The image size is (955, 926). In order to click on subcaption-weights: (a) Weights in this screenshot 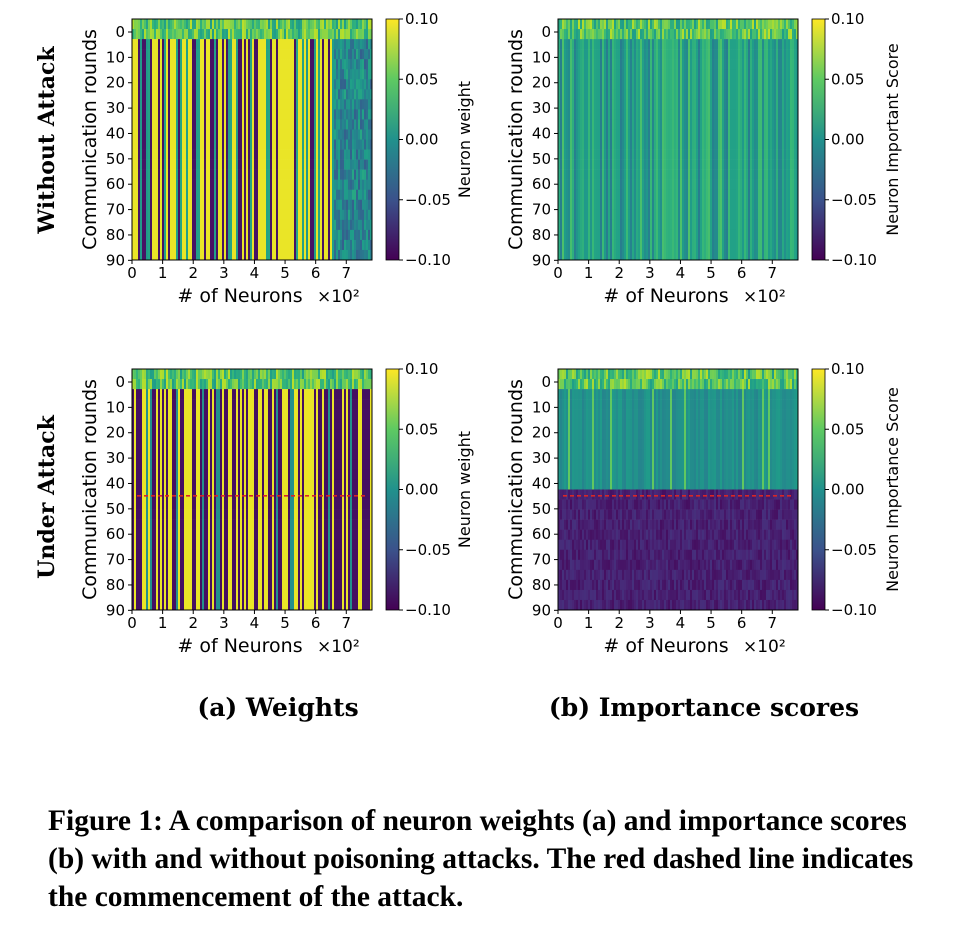, I will do `click(277, 707)`.